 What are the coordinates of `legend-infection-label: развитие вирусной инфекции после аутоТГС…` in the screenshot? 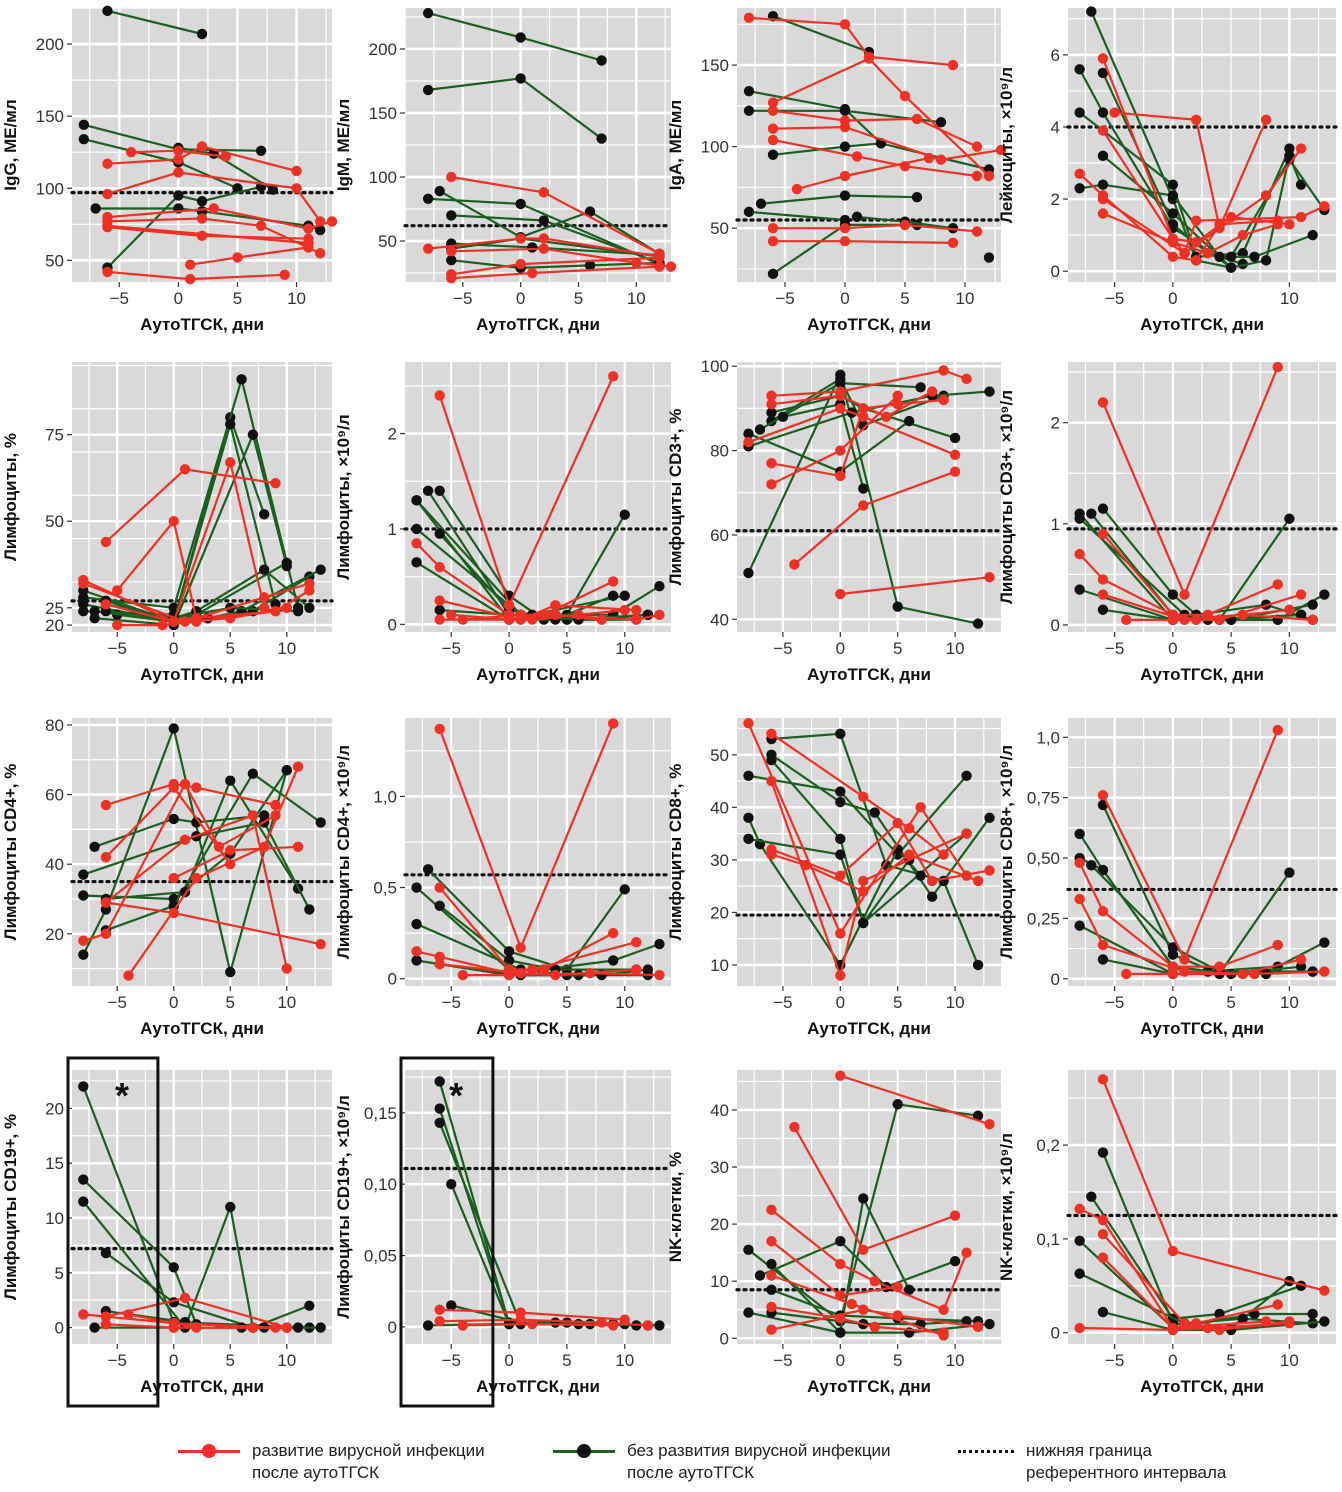 It's located at (368, 1461).